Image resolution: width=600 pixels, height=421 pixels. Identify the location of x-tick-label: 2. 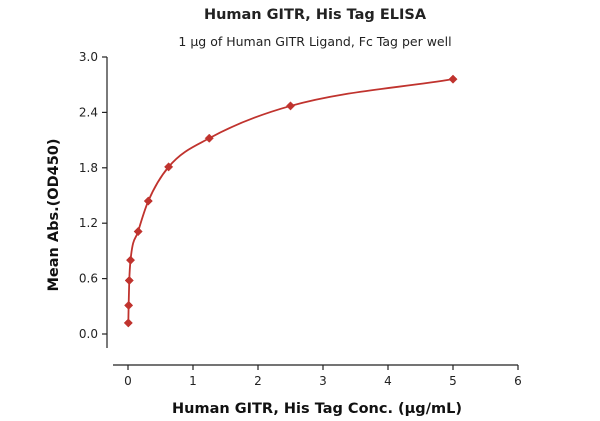
(258, 381).